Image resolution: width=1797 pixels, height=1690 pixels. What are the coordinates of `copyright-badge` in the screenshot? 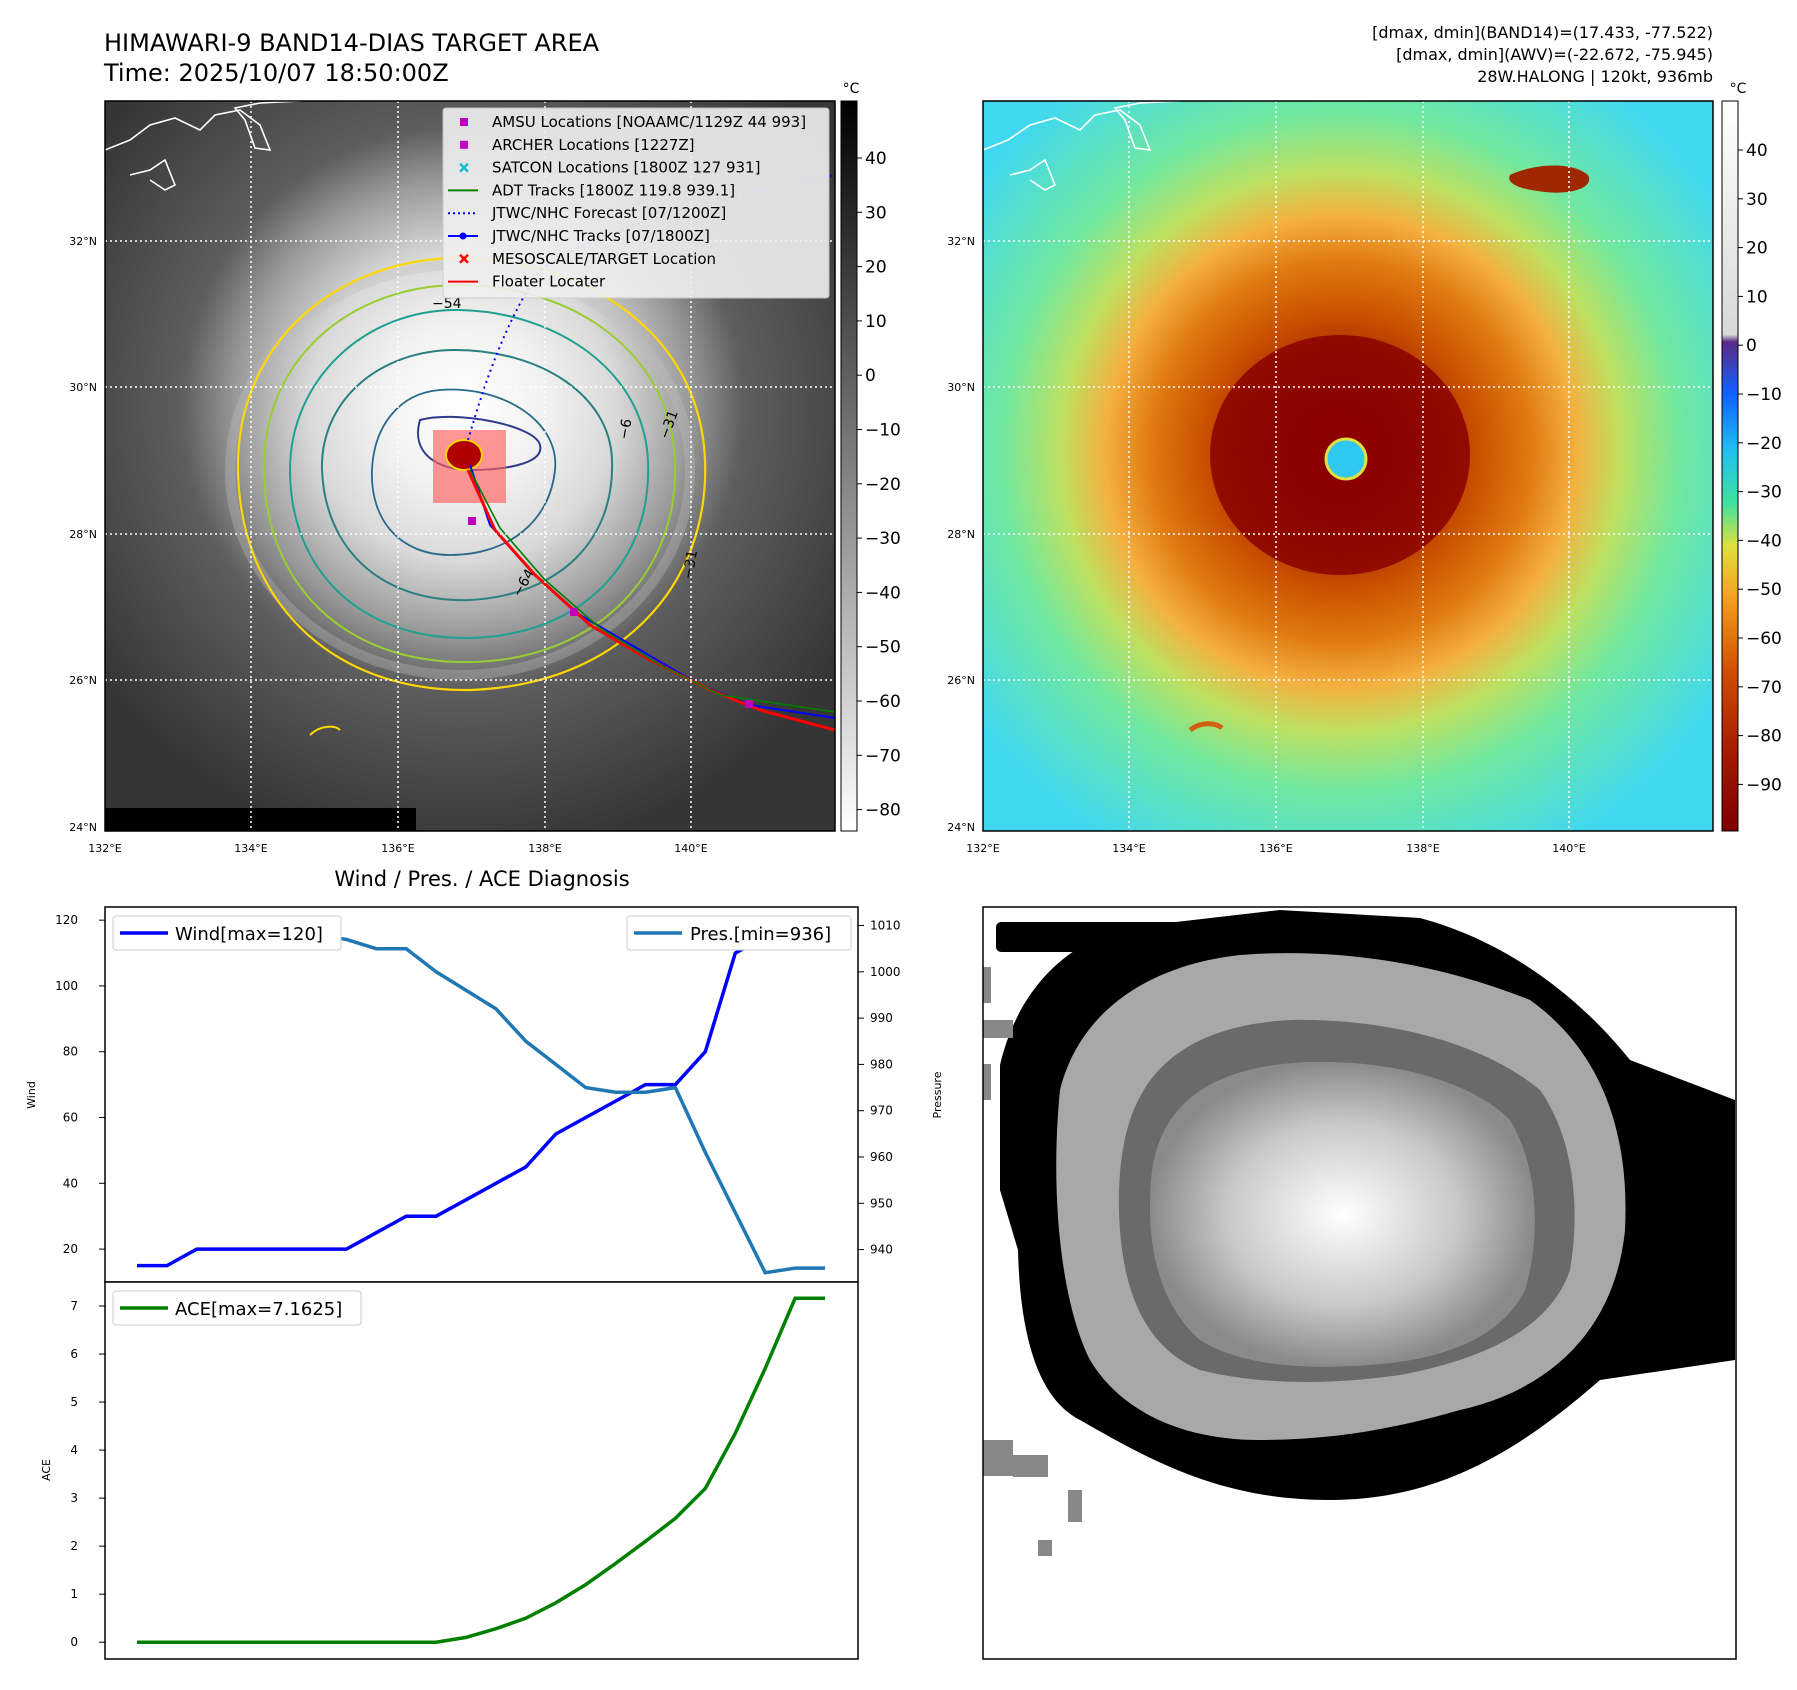 It's located at (260, 819).